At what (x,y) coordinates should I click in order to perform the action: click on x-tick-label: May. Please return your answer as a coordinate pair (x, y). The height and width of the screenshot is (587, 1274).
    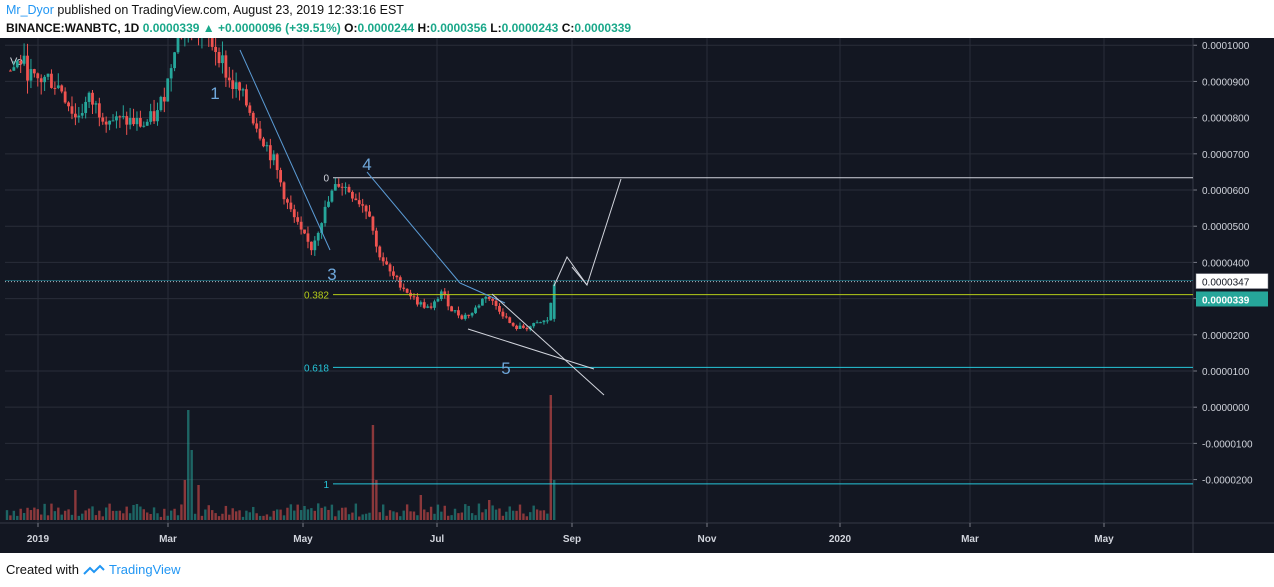
    Looking at the image, I should click on (303, 539).